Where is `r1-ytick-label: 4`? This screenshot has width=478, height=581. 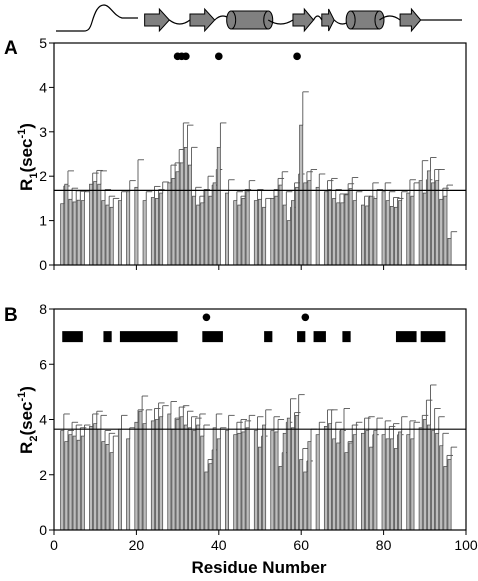
r1-ytick-label: 4 is located at coordinates (43, 87).